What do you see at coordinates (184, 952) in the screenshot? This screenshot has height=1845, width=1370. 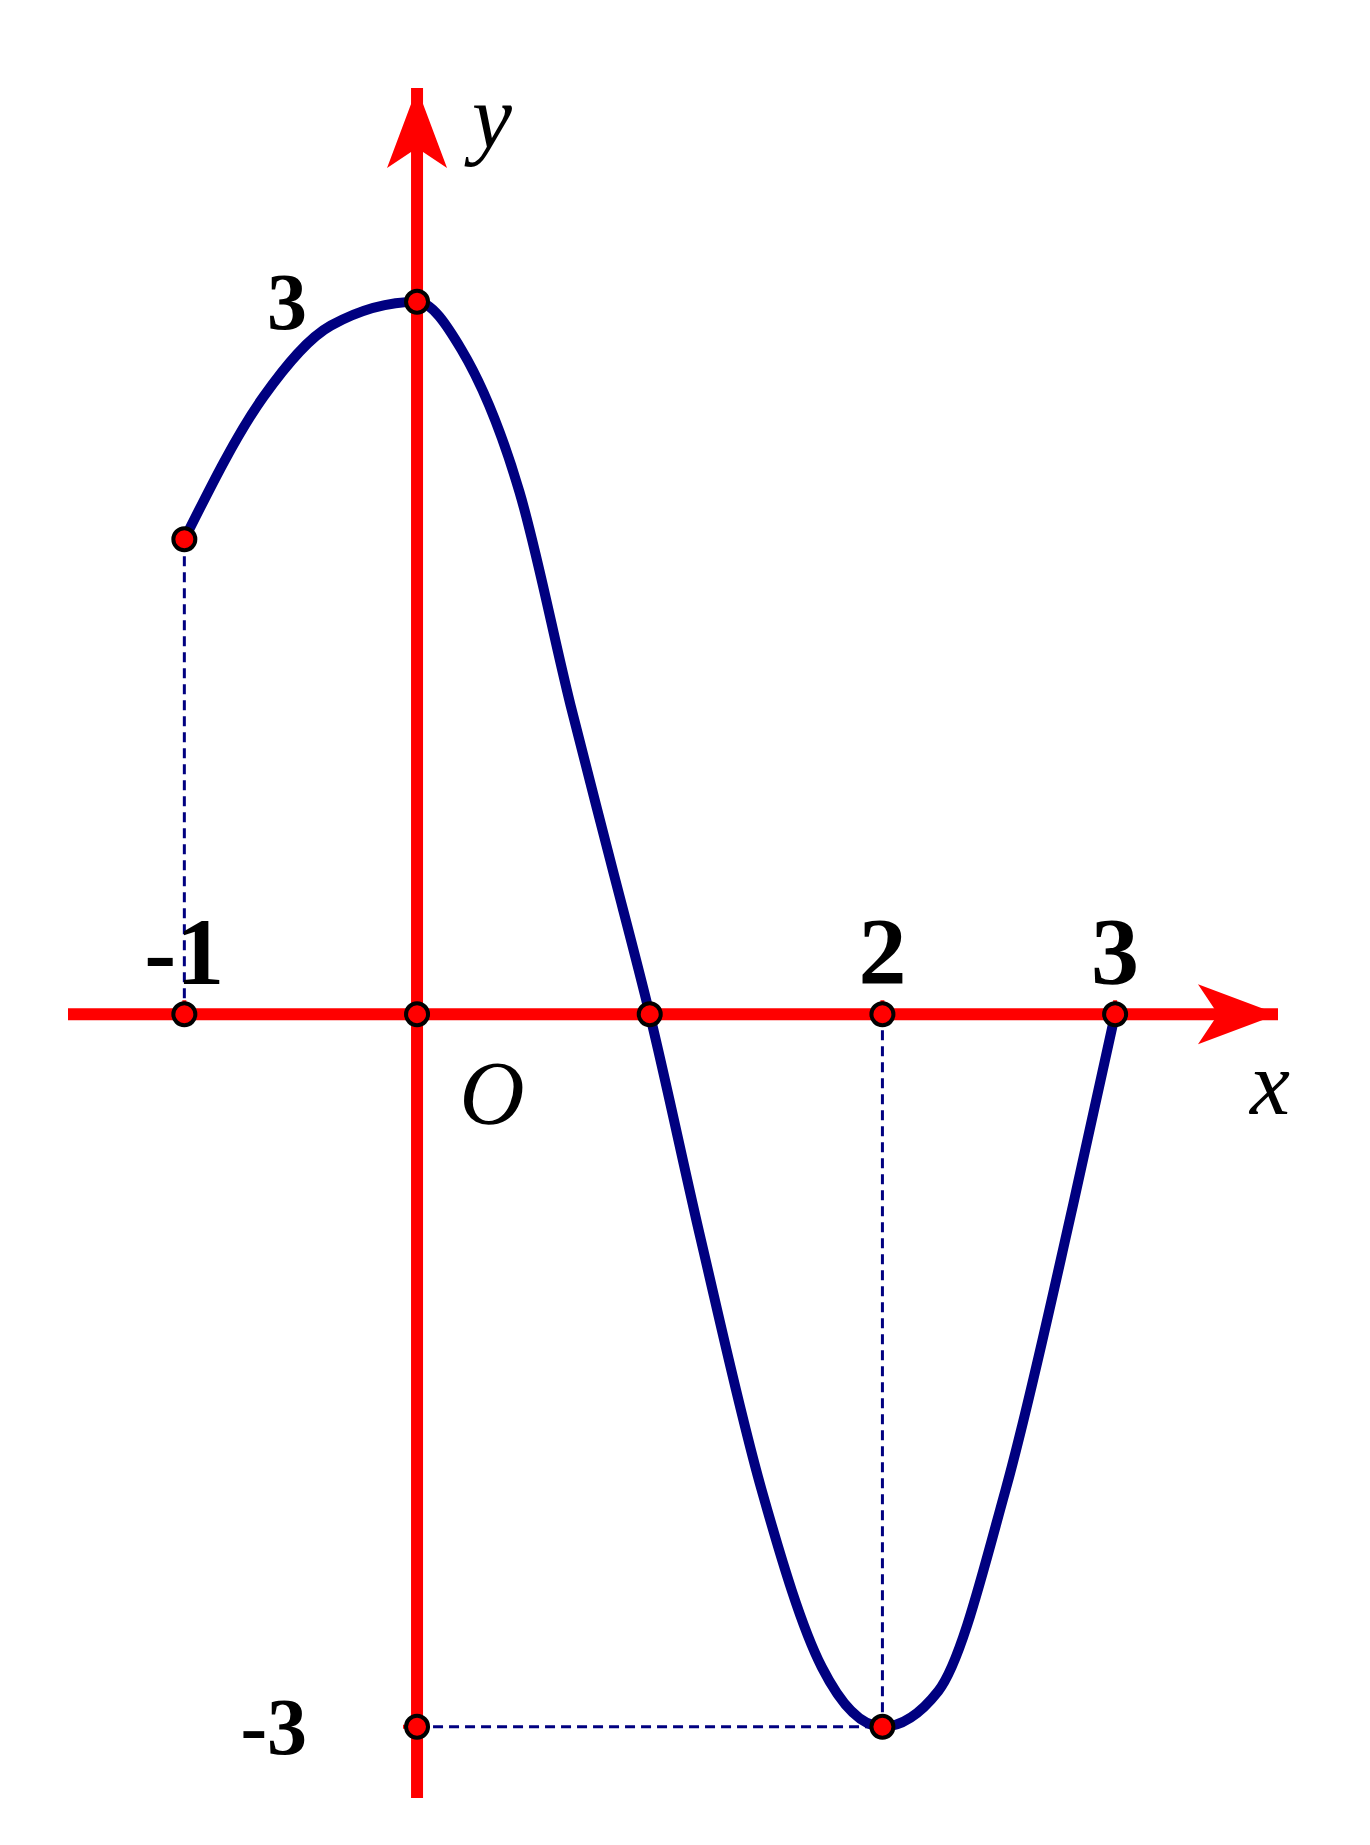 I see `x-tick-label: -1` at bounding box center [184, 952].